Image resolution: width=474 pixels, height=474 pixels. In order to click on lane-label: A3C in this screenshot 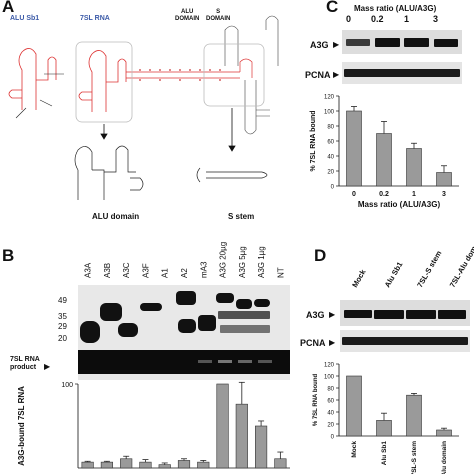, I will do `click(126, 270)`.